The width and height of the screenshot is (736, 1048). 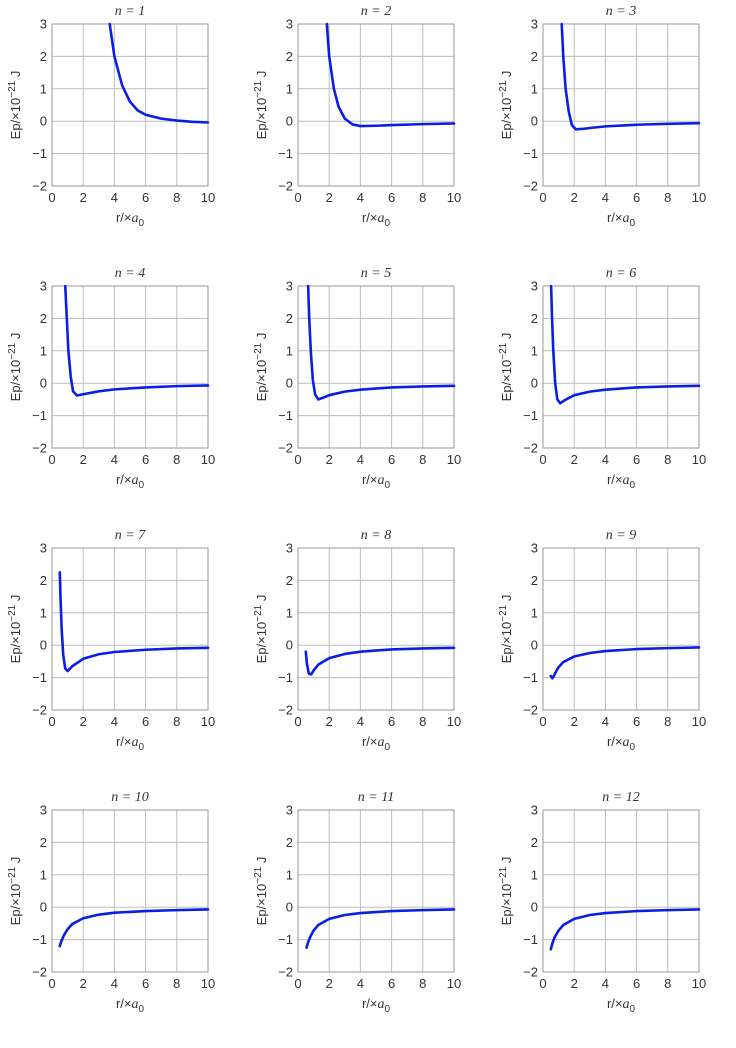 I want to click on panel-title: n = 3, so click(x=621, y=11).